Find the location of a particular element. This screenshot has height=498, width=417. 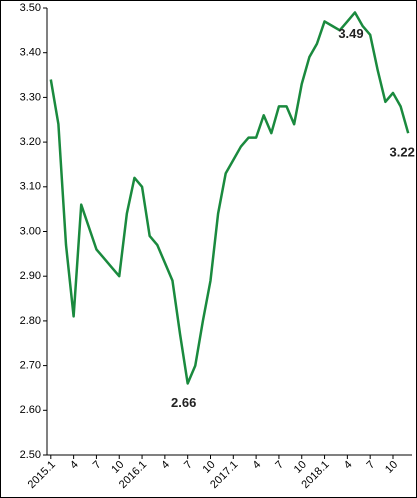

y-tick-label: 3.50 is located at coordinates (30, 8).